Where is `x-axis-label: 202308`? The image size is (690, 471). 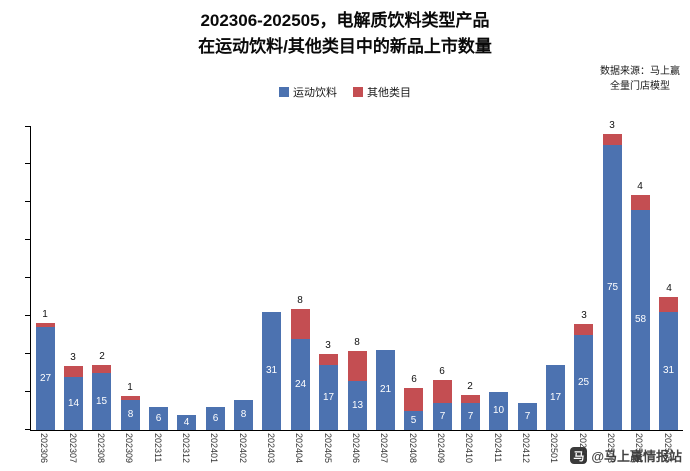 x-axis-label: 202308 is located at coordinates (101, 448).